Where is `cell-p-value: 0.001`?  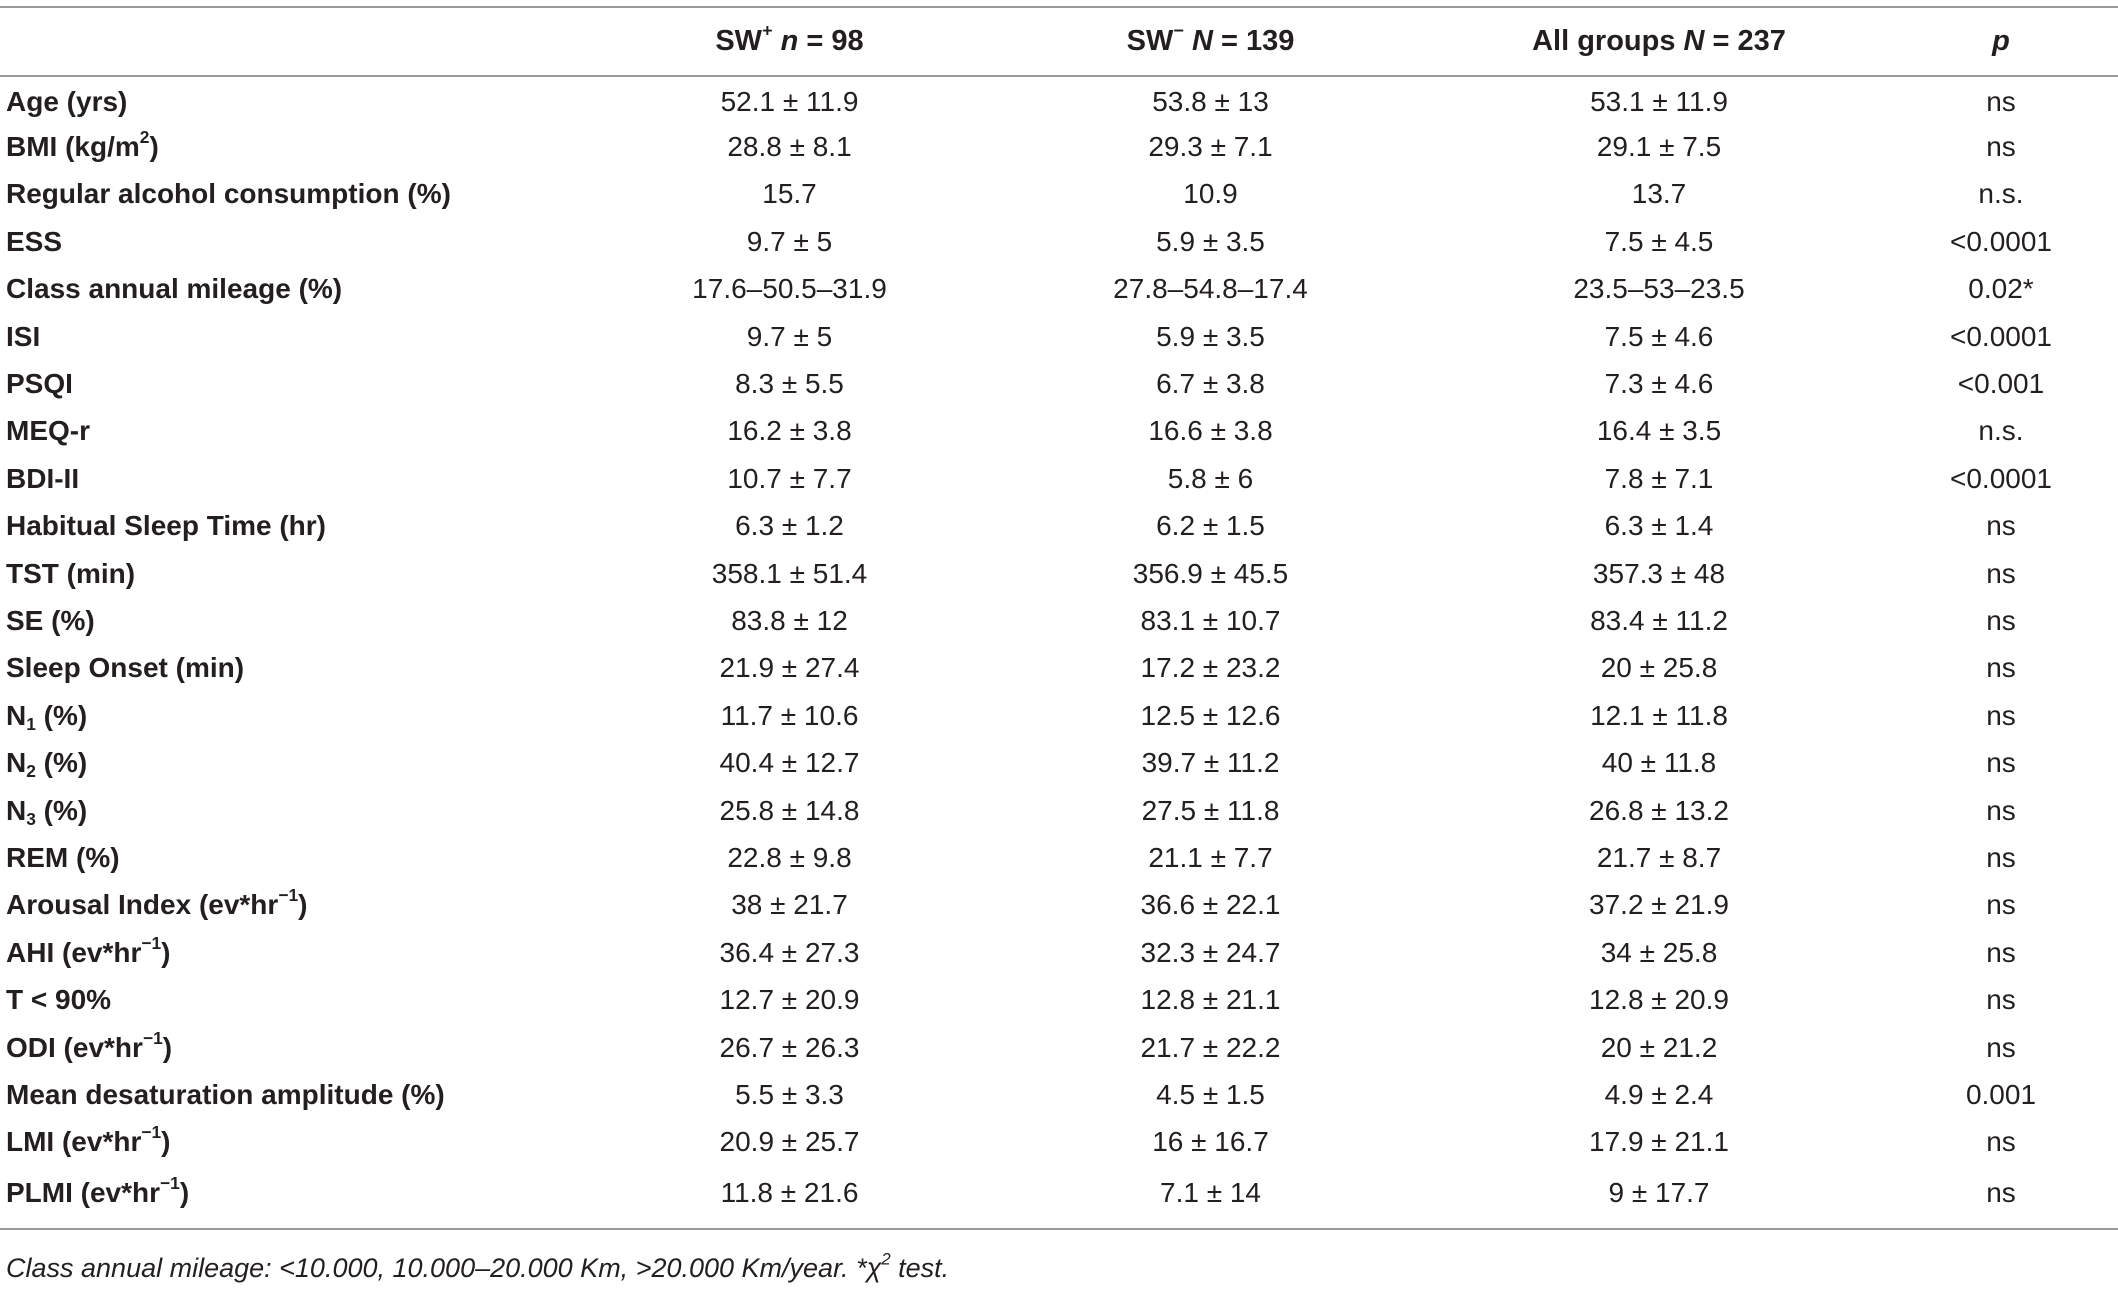 cell-p-value: 0.001 is located at coordinates (2001, 1094).